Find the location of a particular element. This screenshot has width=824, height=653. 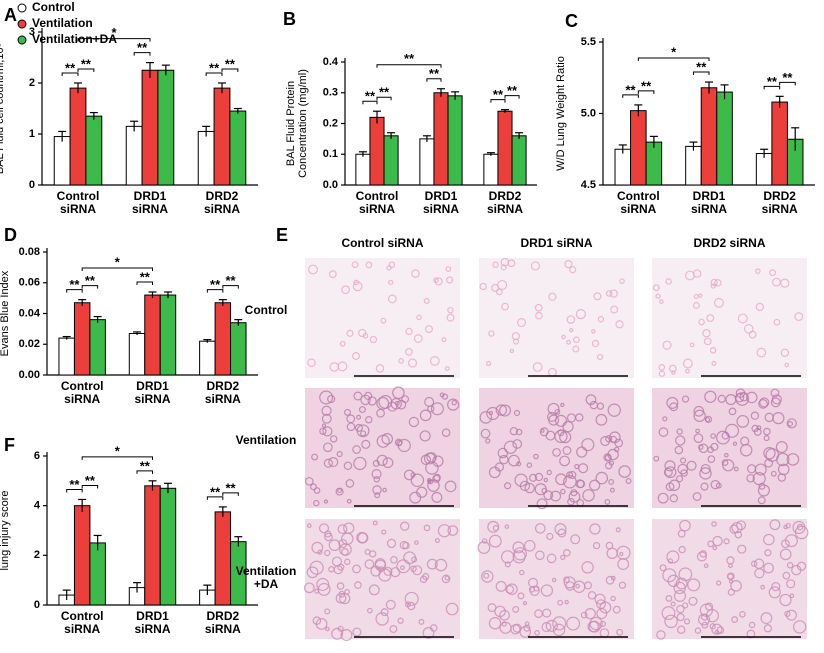

x-tick-label: DRD1 siRNA is located at coordinates (152, 393).